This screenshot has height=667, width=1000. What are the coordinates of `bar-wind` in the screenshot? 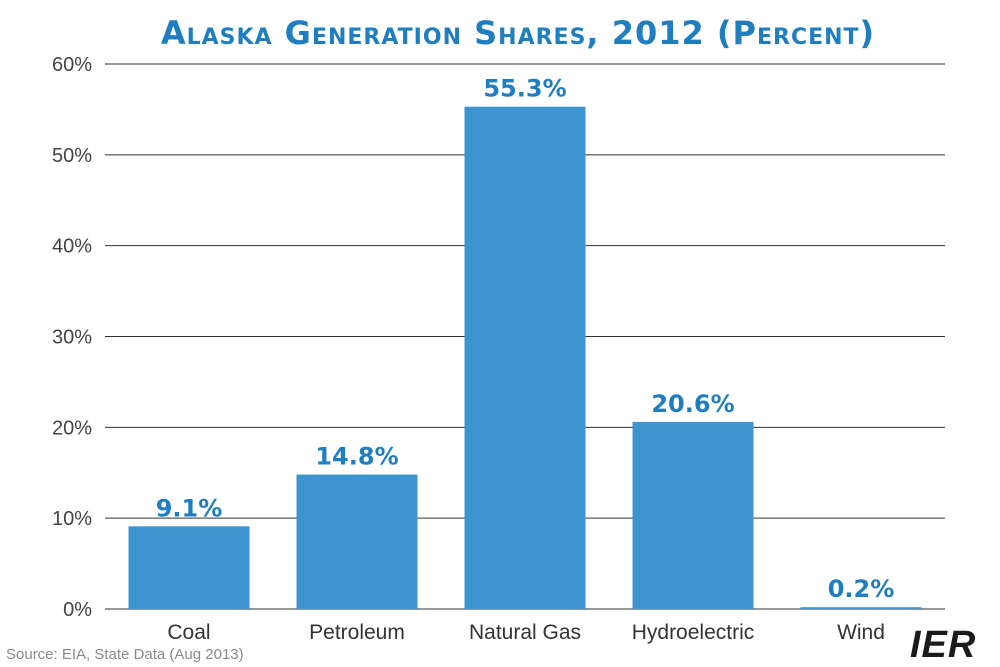 It's located at (861, 608).